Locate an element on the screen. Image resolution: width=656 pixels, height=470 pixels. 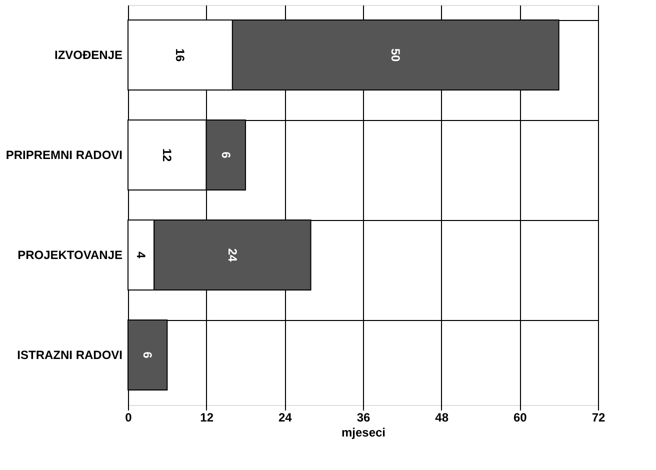
x-tick-label: 36 is located at coordinates (363, 417).